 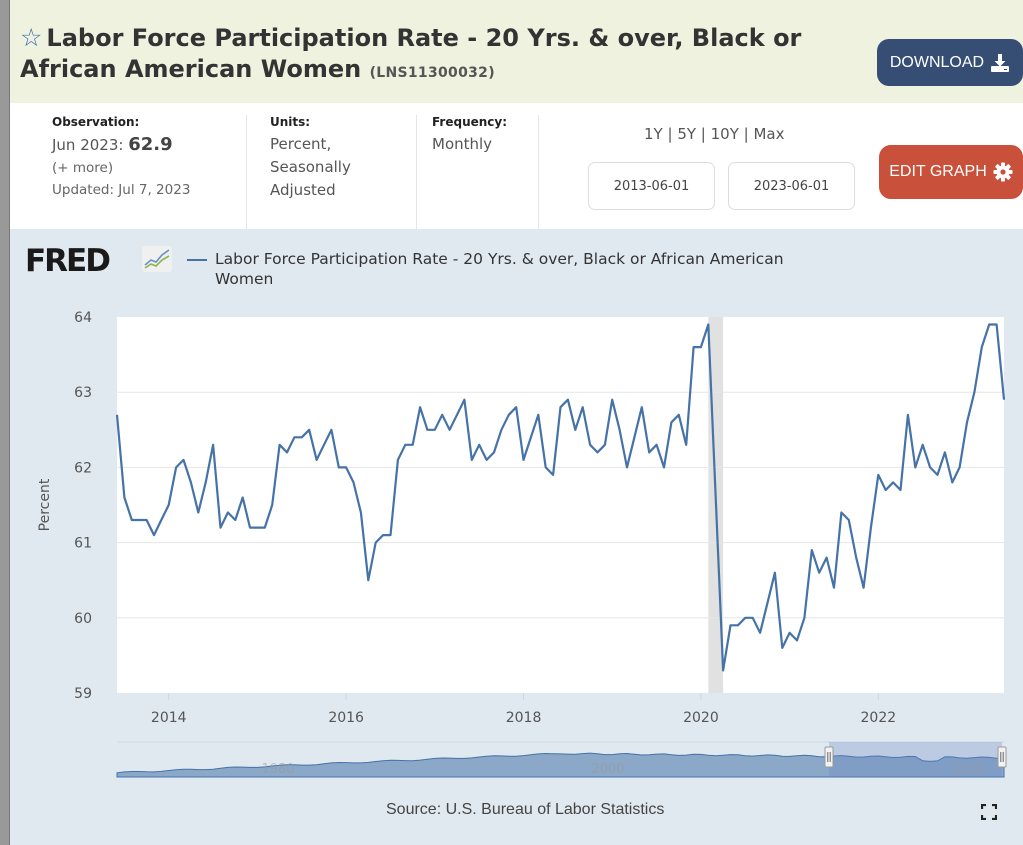 I want to click on start-date-input: 2013-06-01, so click(x=651, y=186).